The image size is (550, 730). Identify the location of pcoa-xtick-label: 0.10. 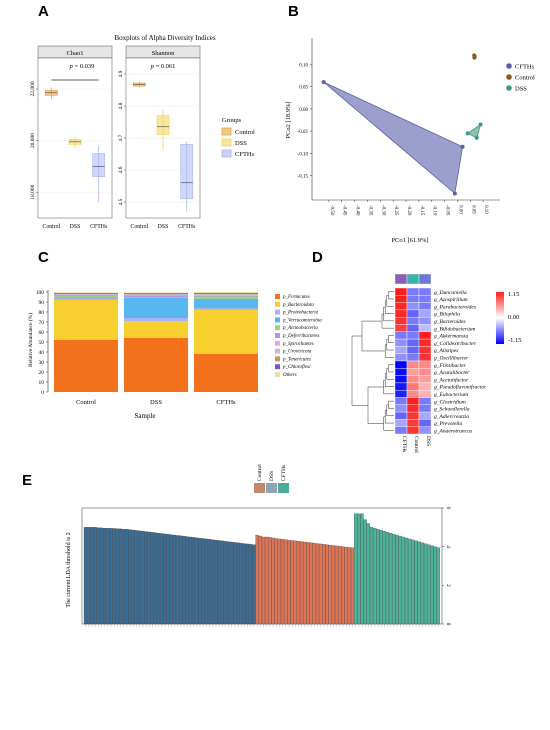
(485, 209).